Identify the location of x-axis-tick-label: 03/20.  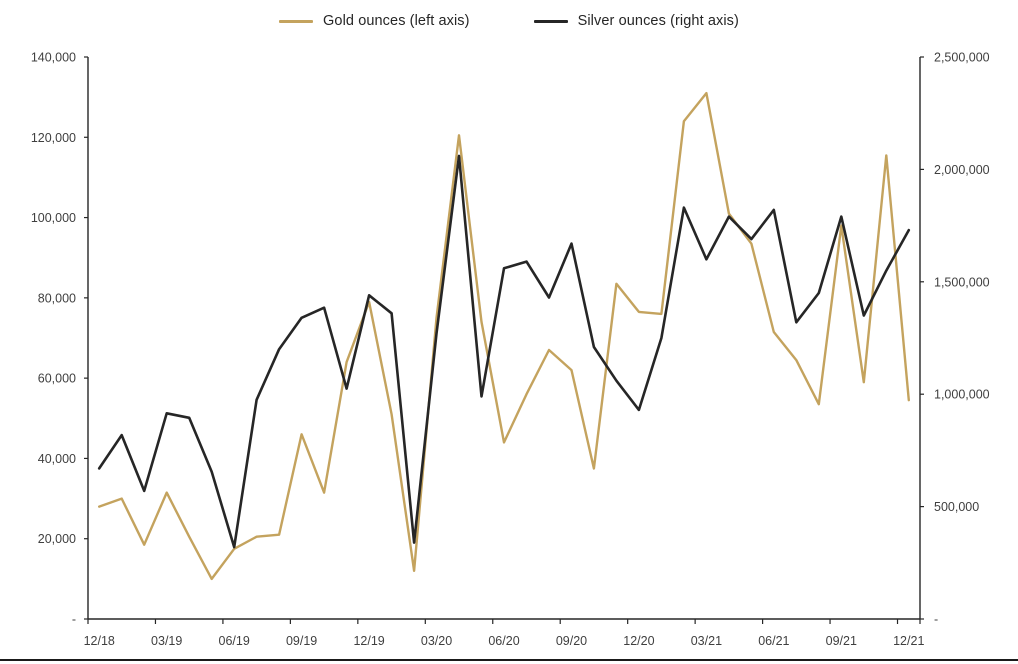
(436, 641).